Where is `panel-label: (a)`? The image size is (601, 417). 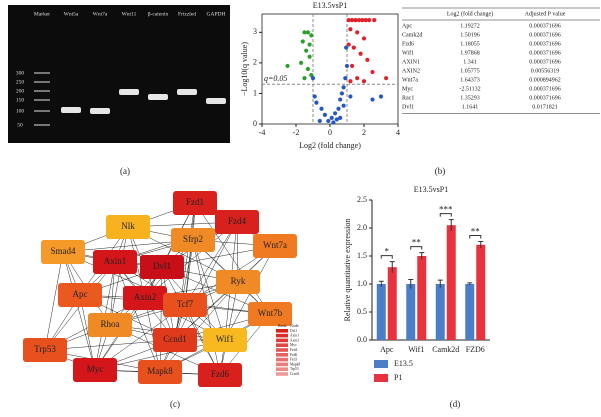
panel-label: (a) is located at coordinates (125, 171).